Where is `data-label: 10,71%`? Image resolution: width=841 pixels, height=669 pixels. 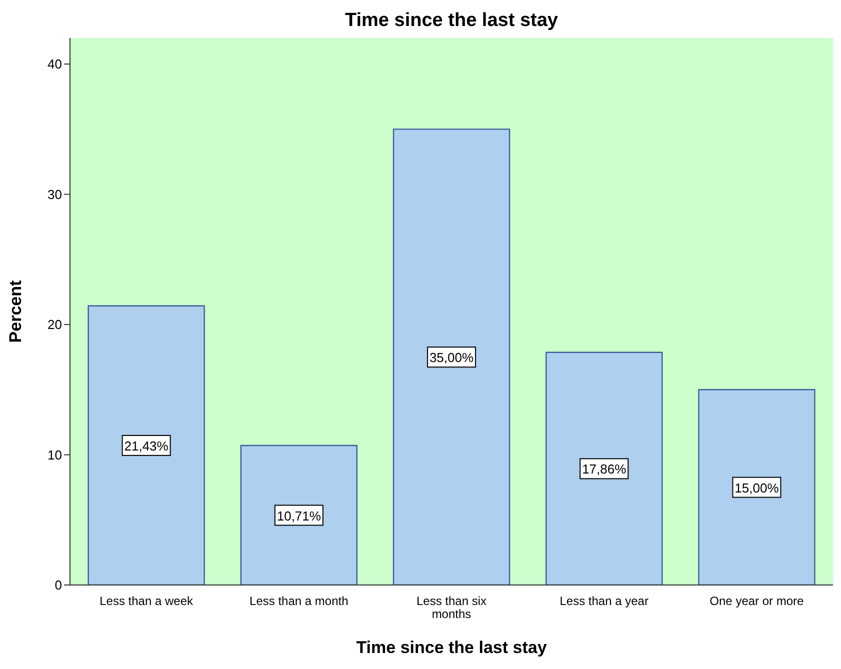
data-label: 10,71% is located at coordinates (299, 516).